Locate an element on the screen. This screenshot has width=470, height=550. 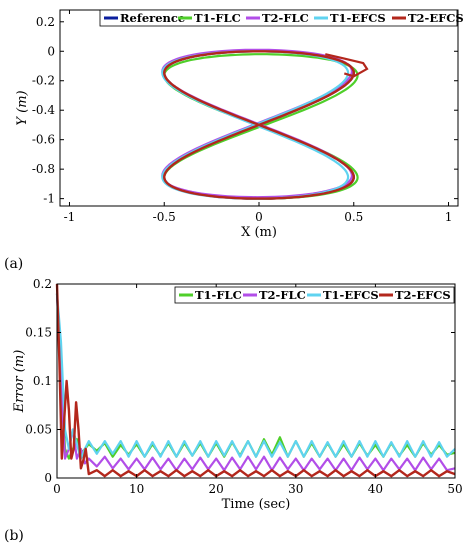
y-axis-label: Y (m) is located at coordinates (22, 107).